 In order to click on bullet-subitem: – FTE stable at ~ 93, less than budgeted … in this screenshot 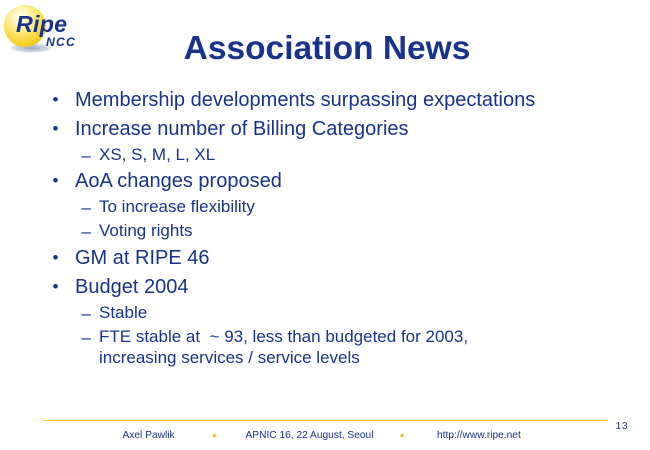, I will do `click(277, 347)`.